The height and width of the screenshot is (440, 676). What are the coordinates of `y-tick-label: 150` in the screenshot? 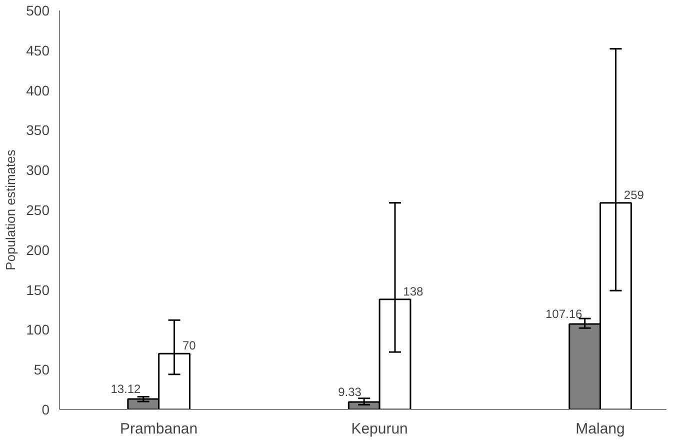 It's located at (38, 290).